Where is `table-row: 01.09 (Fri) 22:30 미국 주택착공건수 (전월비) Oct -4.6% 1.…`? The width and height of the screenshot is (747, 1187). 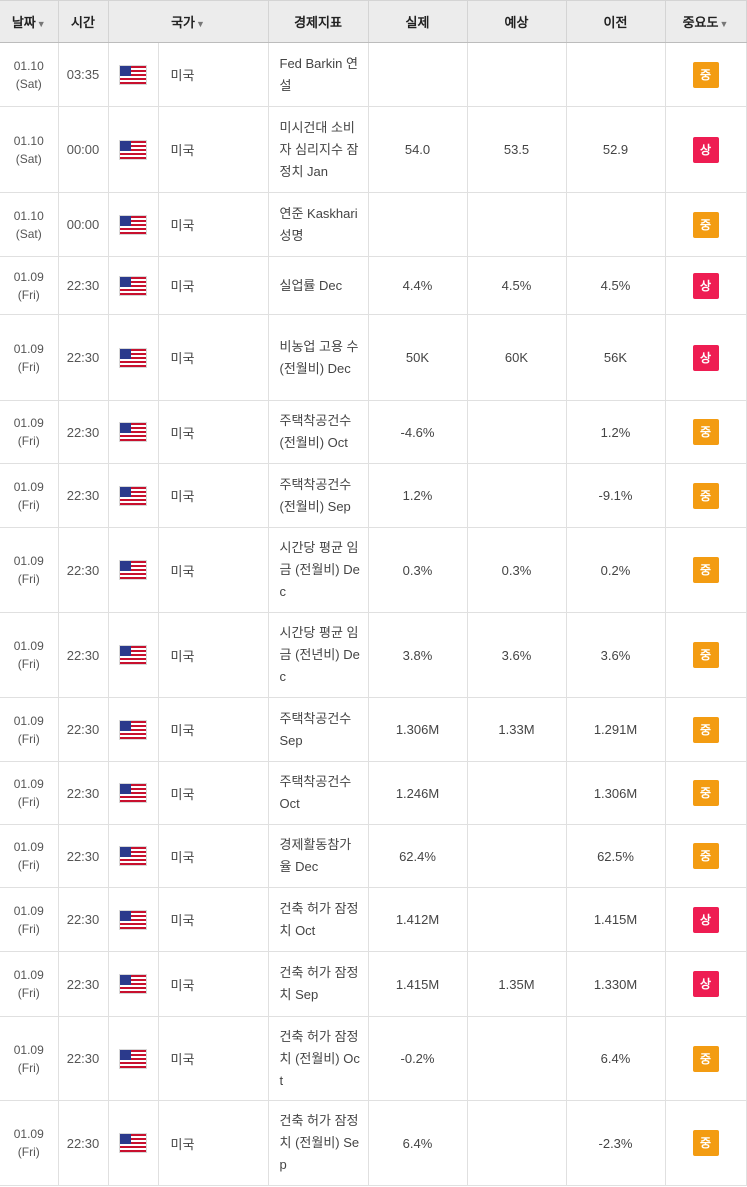
table-row: 01.09 (Fri) 22:30 미국 주택착공건수 (전월비) Oct -4.6% 1.… is located at coordinates (373, 432).